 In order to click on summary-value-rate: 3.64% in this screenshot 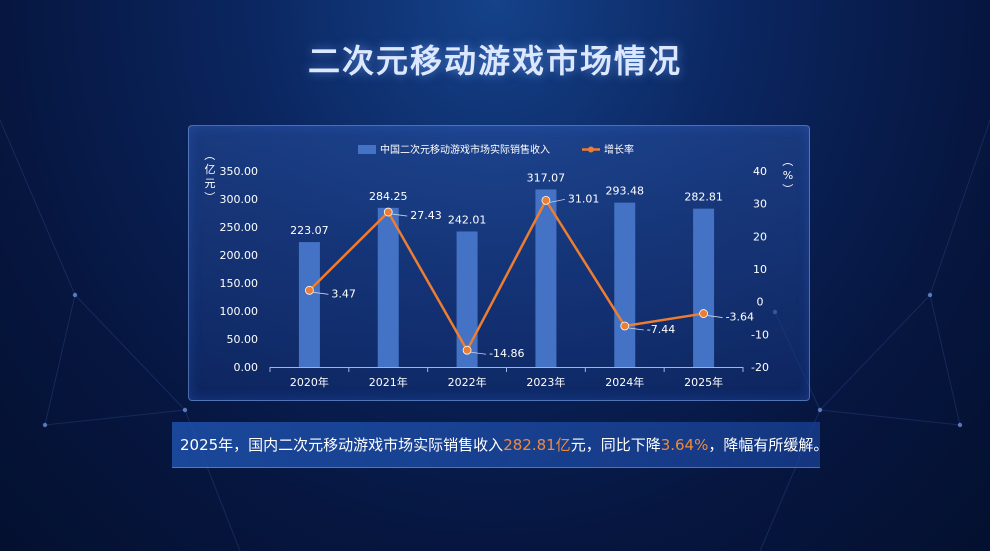, I will do `click(684, 445)`.